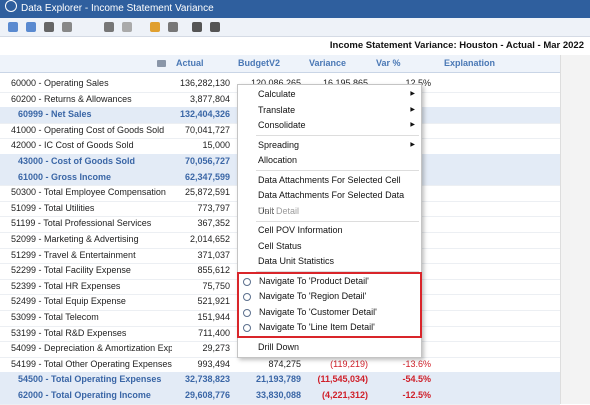  Describe the element at coordinates (329, 231) in the screenshot. I see `menu-item: Cell POV Information` at that location.